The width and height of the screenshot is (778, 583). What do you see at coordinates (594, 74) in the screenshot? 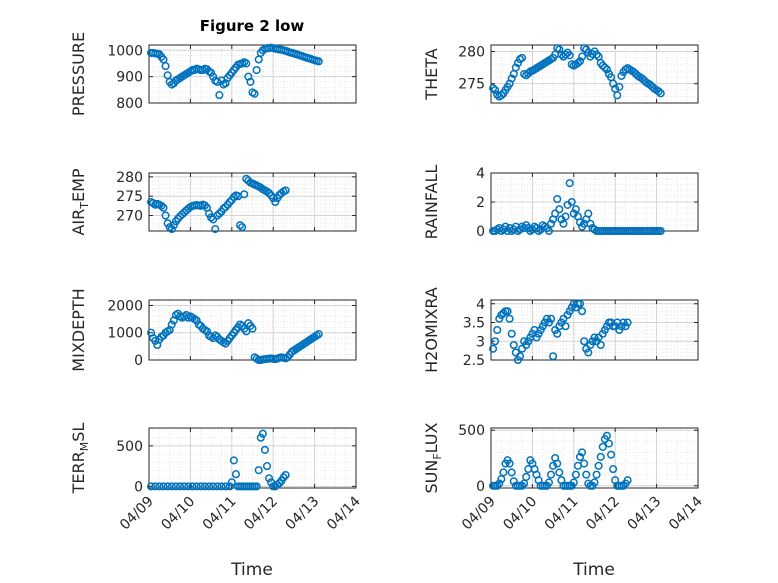
I see `plot-area` at bounding box center [594, 74].